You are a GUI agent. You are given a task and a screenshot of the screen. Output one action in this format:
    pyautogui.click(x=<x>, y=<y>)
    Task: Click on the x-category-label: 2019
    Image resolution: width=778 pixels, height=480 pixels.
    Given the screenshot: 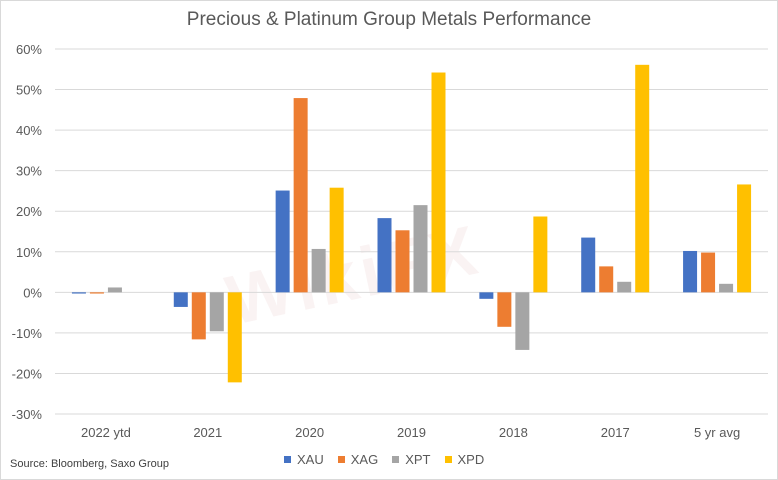 What is the action you would take?
    pyautogui.click(x=411, y=432)
    